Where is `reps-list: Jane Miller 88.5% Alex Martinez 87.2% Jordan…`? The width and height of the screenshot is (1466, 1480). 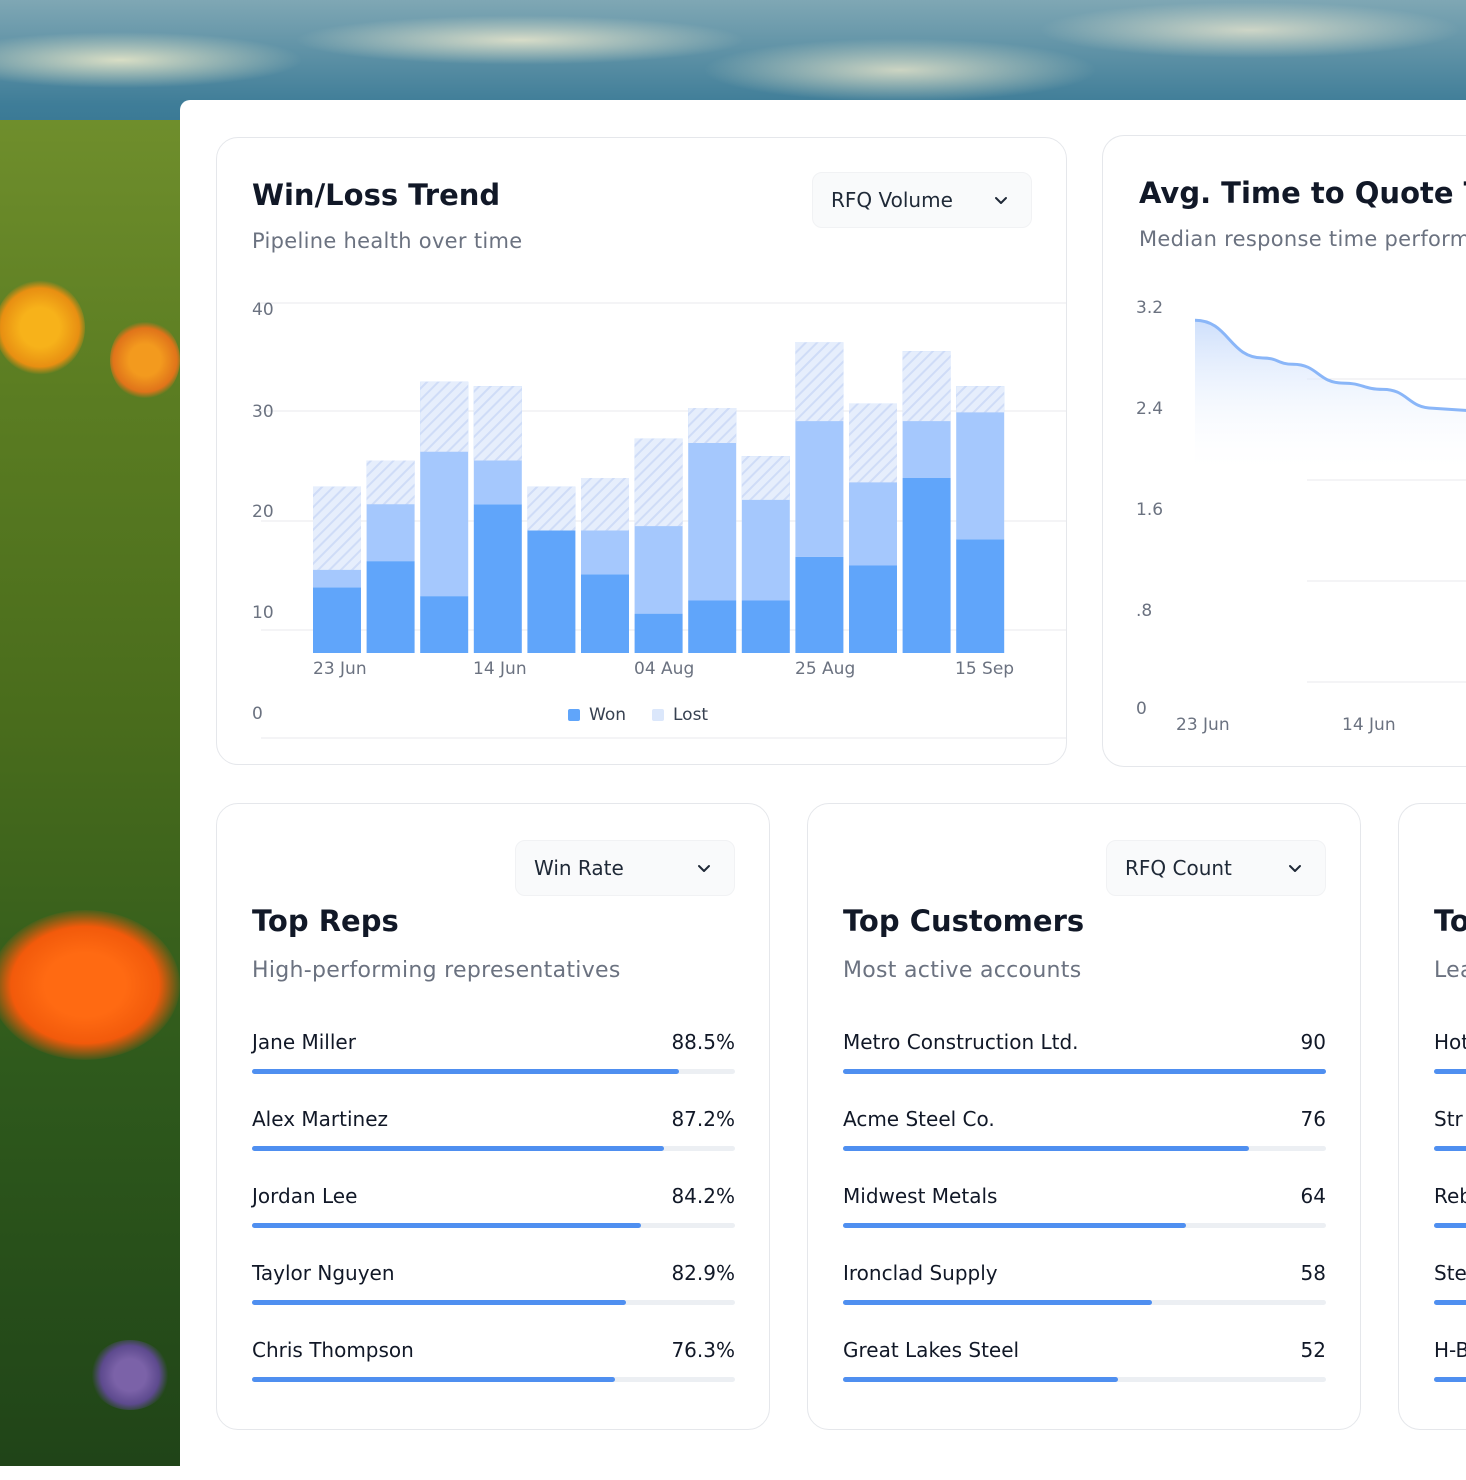
reps-list: Jane Miller 88.5% Alex Martinez 87.2% Jordan… is located at coordinates (493, 1225).